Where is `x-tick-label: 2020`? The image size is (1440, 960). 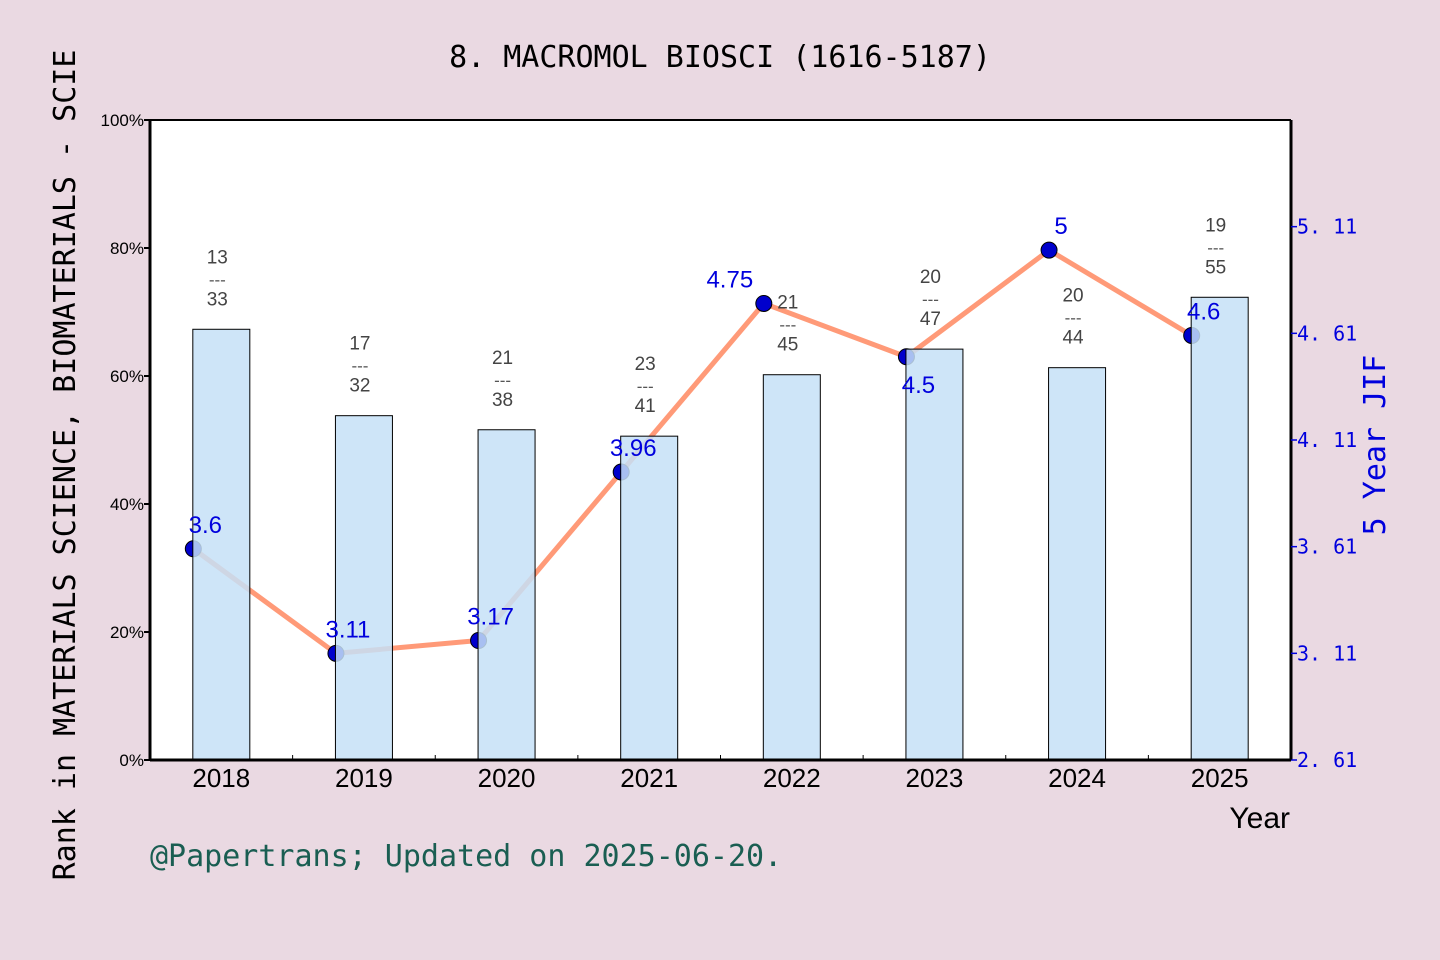 x-tick-label: 2020 is located at coordinates (507, 778).